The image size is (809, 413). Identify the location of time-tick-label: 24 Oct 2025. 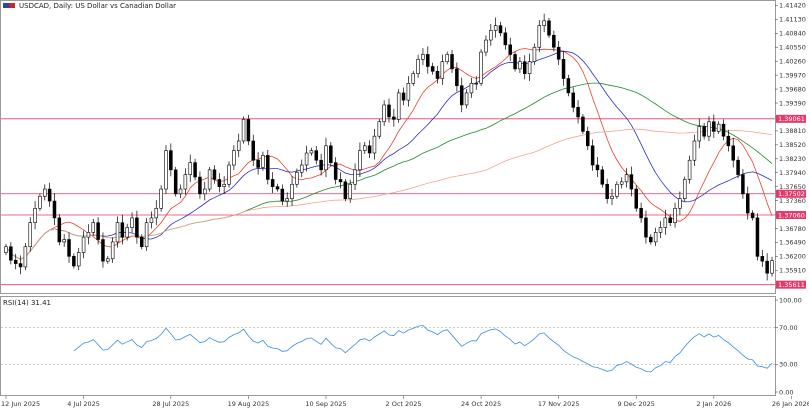
(481, 404).